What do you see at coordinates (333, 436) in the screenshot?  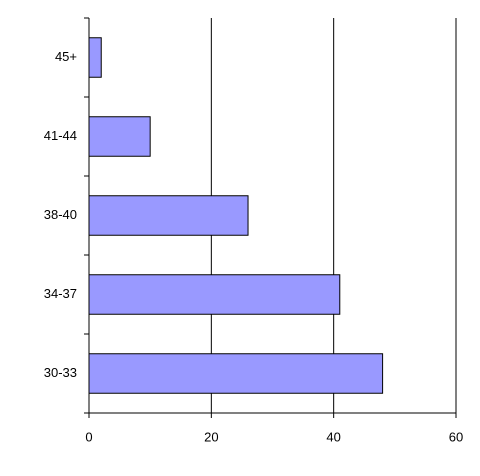 I see `x-tick-label: 40` at bounding box center [333, 436].